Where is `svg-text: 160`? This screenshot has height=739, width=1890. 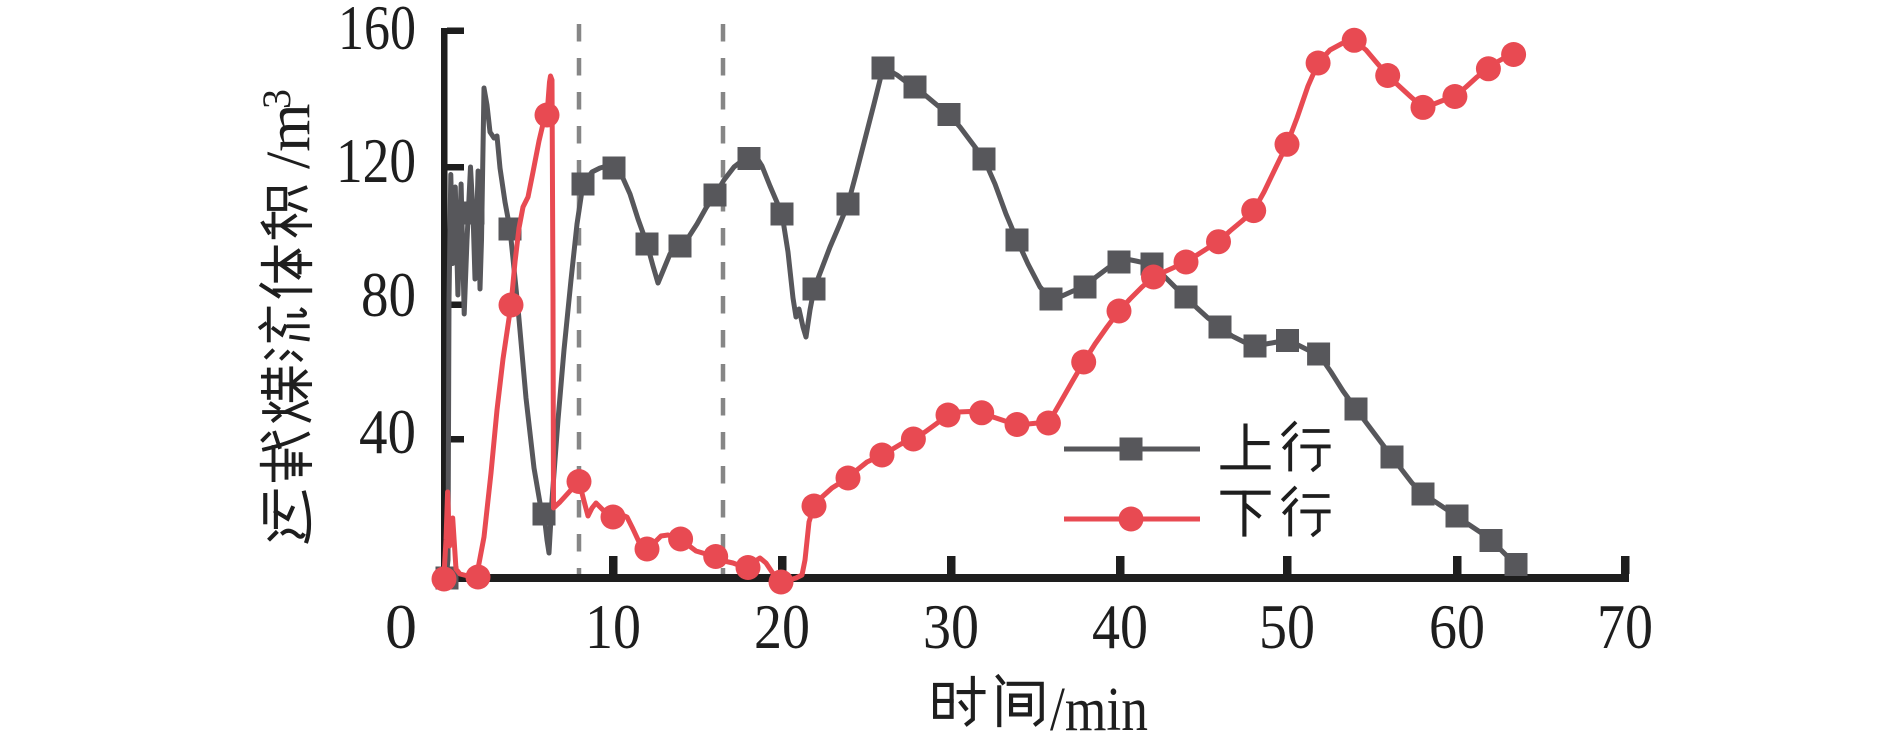
svg-text: 160 is located at coordinates (377, 31).